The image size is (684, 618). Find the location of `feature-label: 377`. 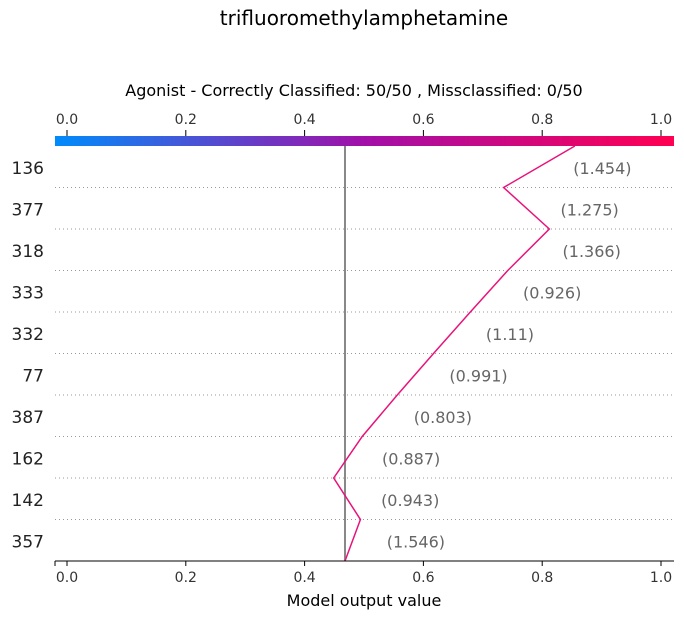

feature-label: 377 is located at coordinates (28, 210).